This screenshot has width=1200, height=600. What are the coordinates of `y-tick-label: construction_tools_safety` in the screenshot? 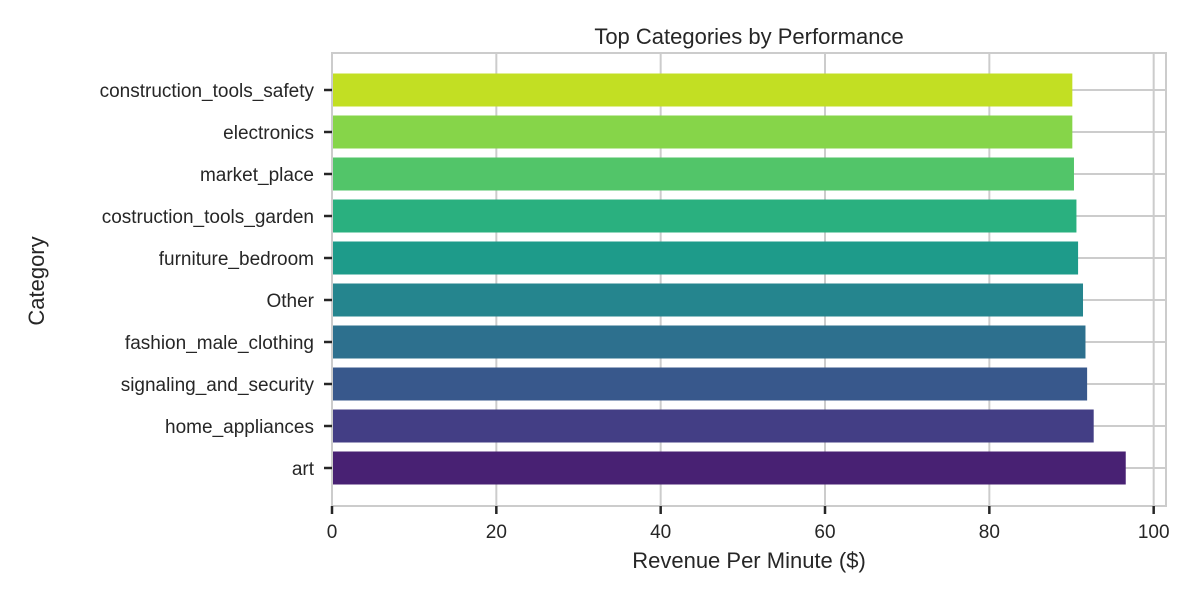 It's located at (207, 91).